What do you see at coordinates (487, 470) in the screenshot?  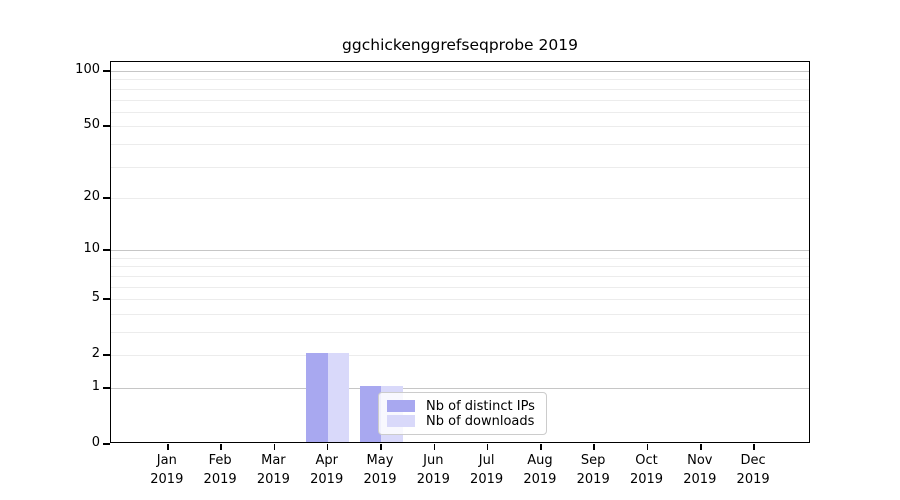 I see `x-tick-label: Jul 2019` at bounding box center [487, 470].